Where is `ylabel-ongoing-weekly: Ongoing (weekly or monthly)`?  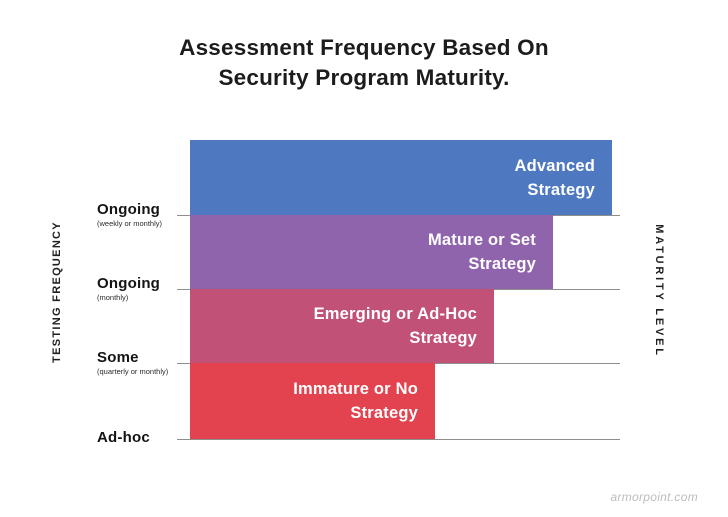 ylabel-ongoing-weekly: Ongoing (weekly or monthly) is located at coordinates (139, 215).